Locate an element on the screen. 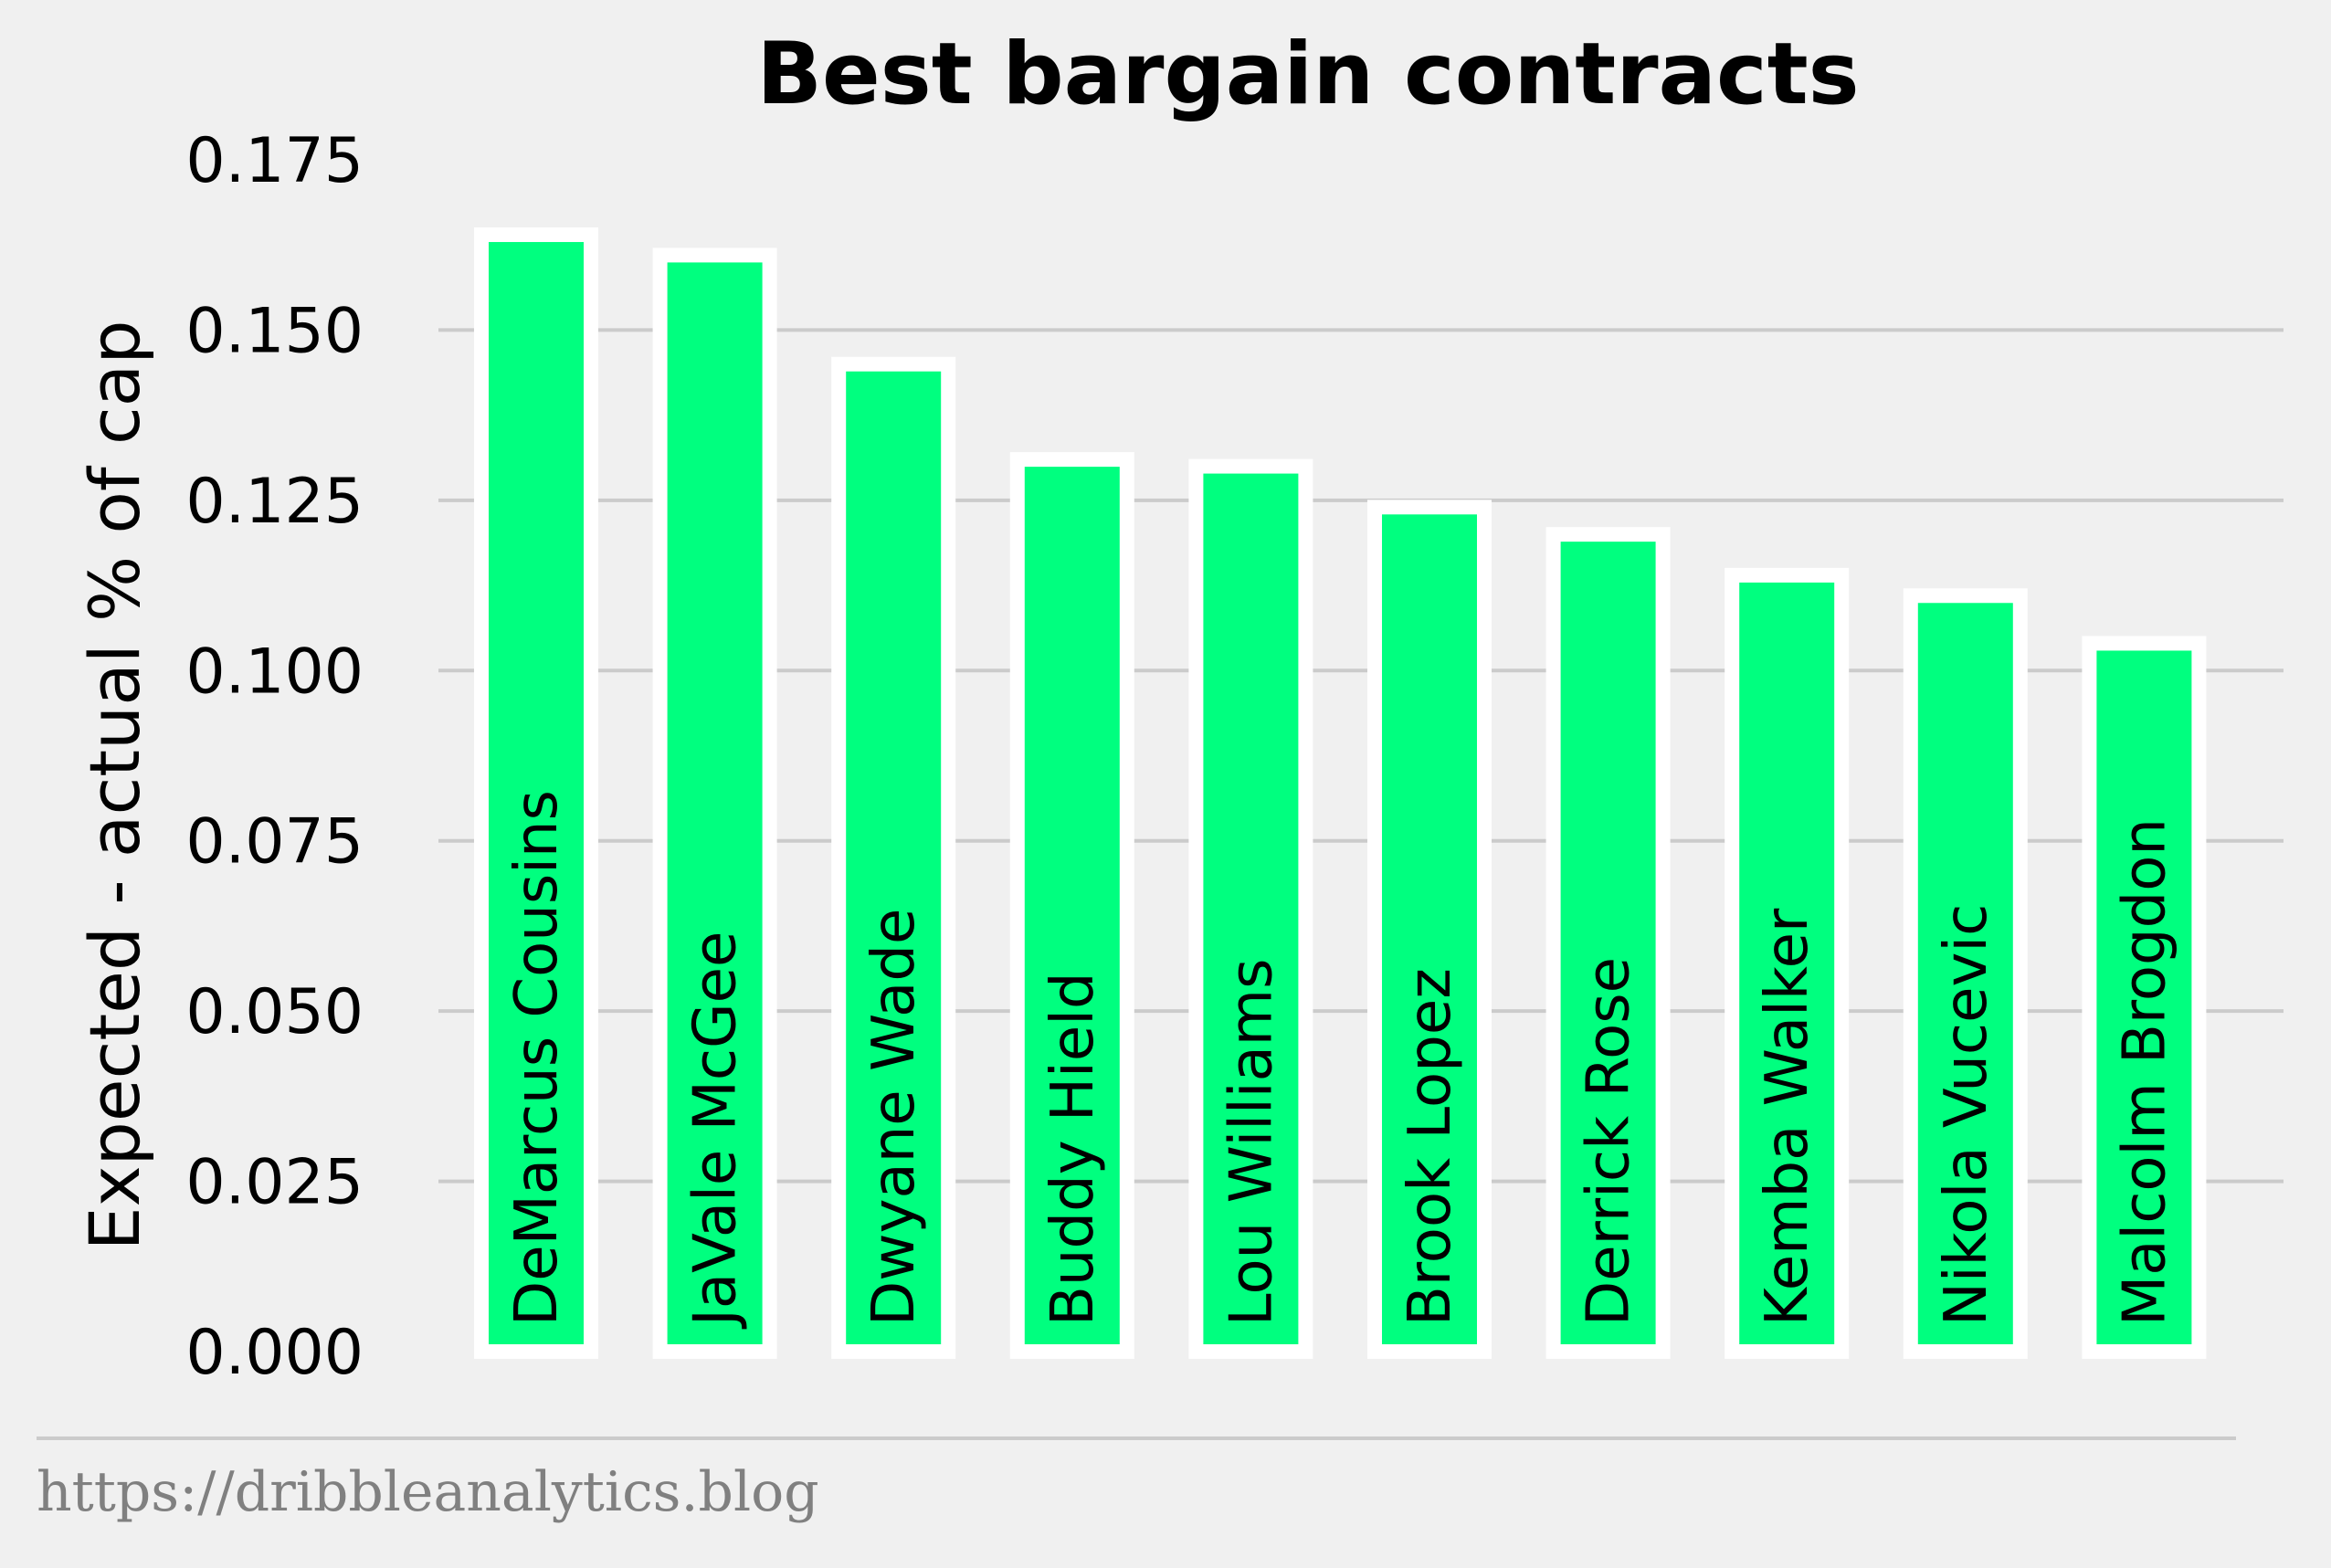 The width and height of the screenshot is (2331, 1568). y-tick-label: 0.150 is located at coordinates (274, 331).